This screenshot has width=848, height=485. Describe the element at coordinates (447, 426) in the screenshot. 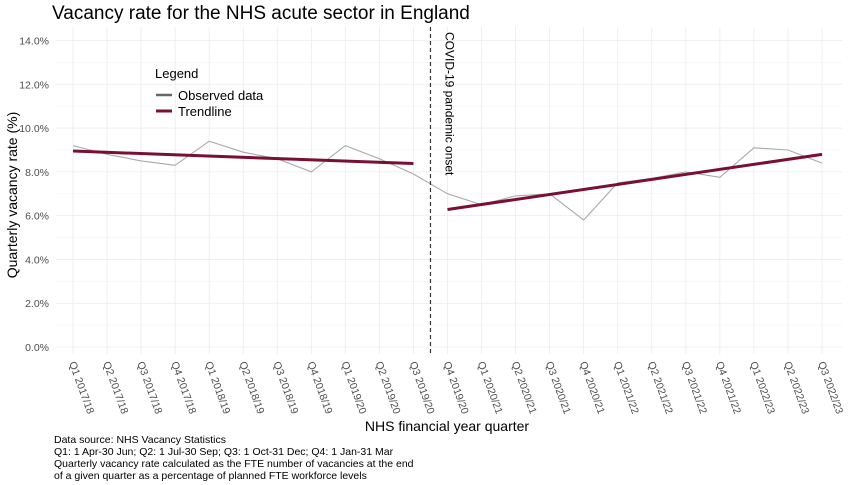

I see `x-axis-label: NHS financial year quarter` at that location.